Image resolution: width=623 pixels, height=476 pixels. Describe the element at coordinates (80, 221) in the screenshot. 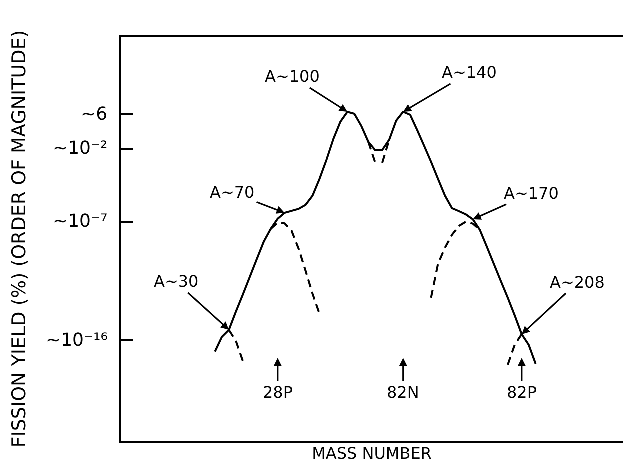

I see `text: ~10⁻⁷` at that location.